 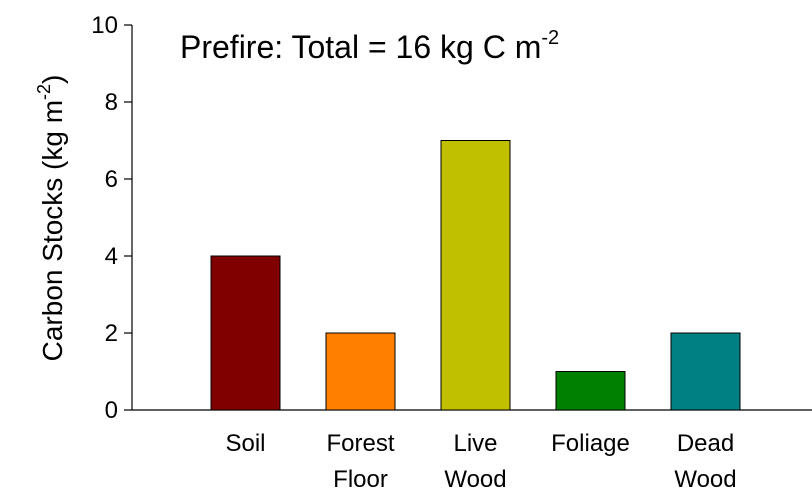 I want to click on chart-title: Prefire: Total = 16 kg C m-2, so click(x=369, y=46).